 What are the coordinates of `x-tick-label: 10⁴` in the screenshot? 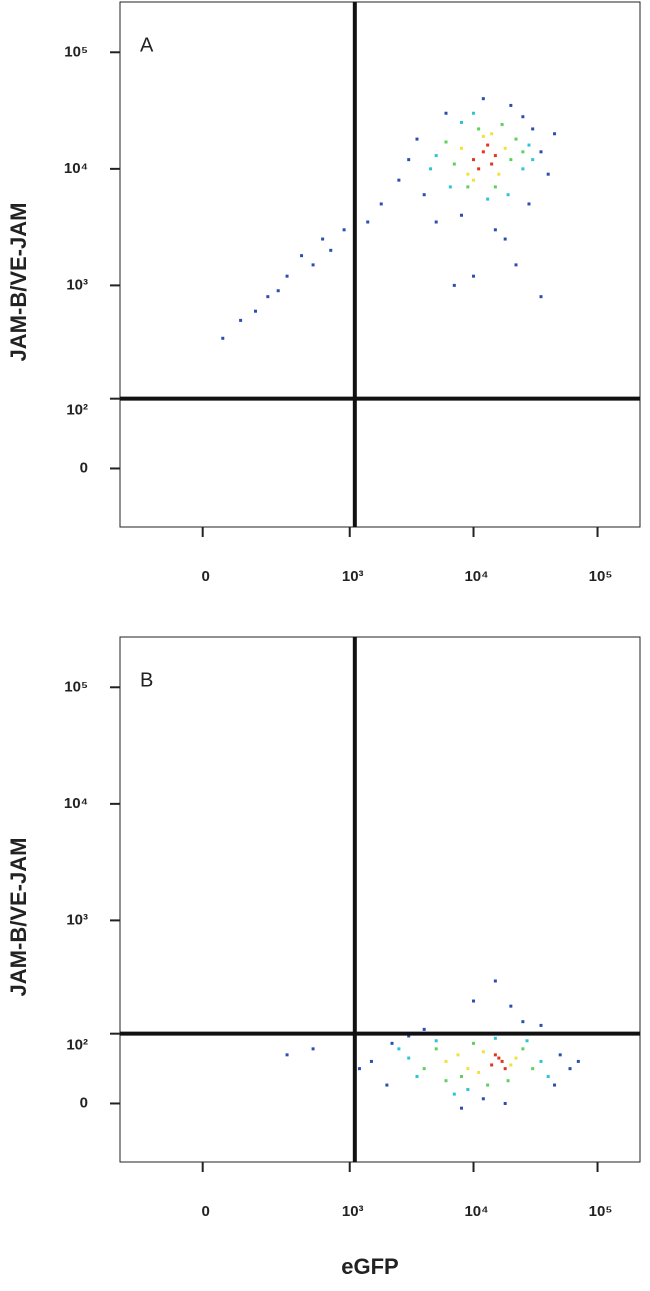 It's located at (476, 576).